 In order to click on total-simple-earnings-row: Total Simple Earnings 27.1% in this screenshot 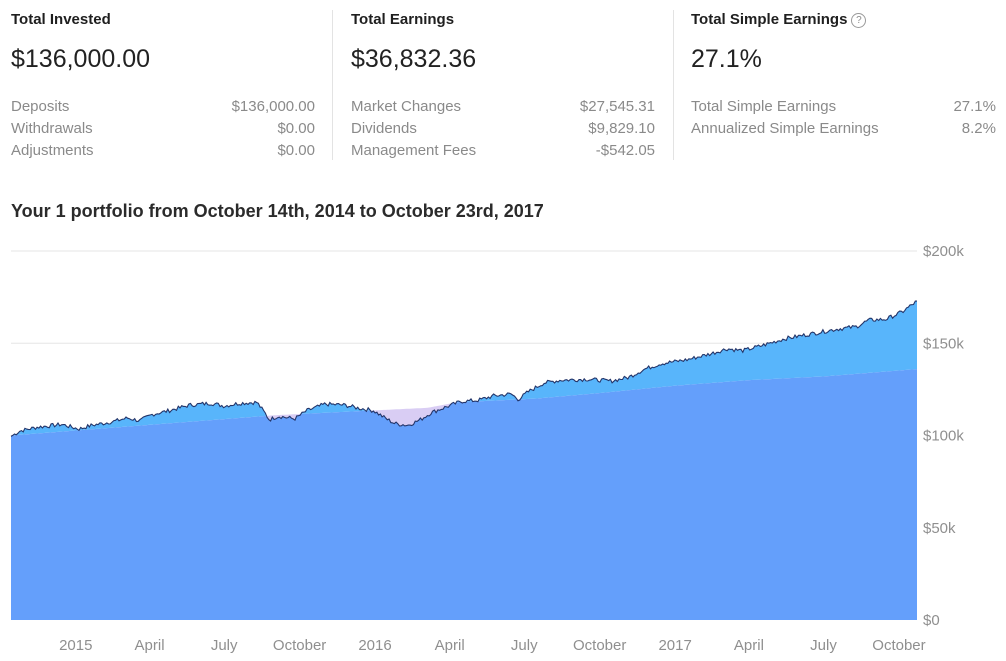, I will do `click(843, 107)`.